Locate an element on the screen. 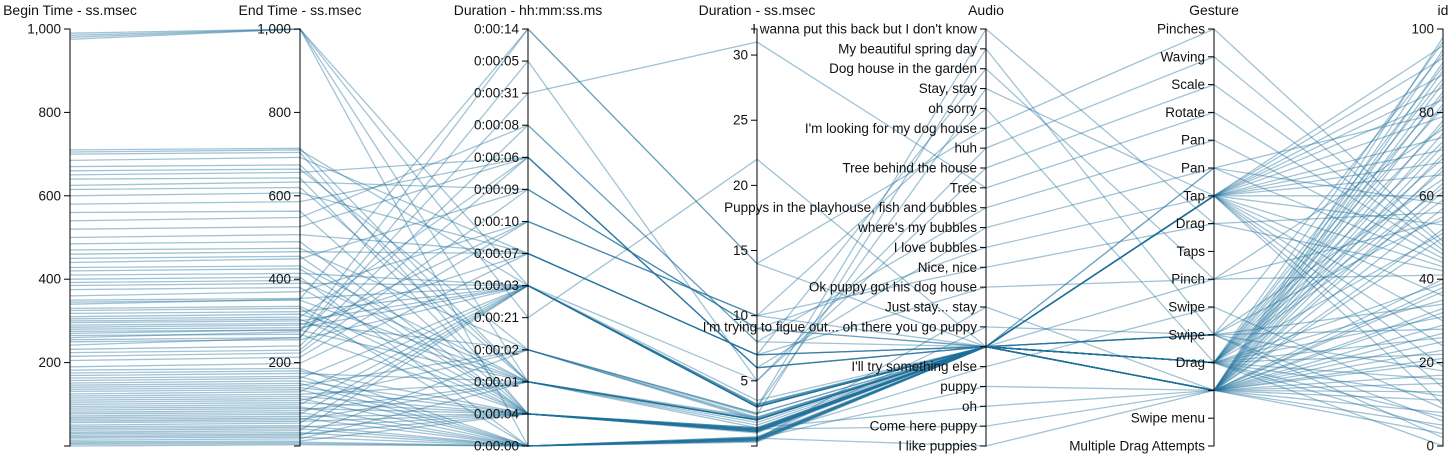 Image resolution: width=1453 pixels, height=459 pixels. tick-label-dur_hms-10: 0:00:08 is located at coordinates (496, 125).